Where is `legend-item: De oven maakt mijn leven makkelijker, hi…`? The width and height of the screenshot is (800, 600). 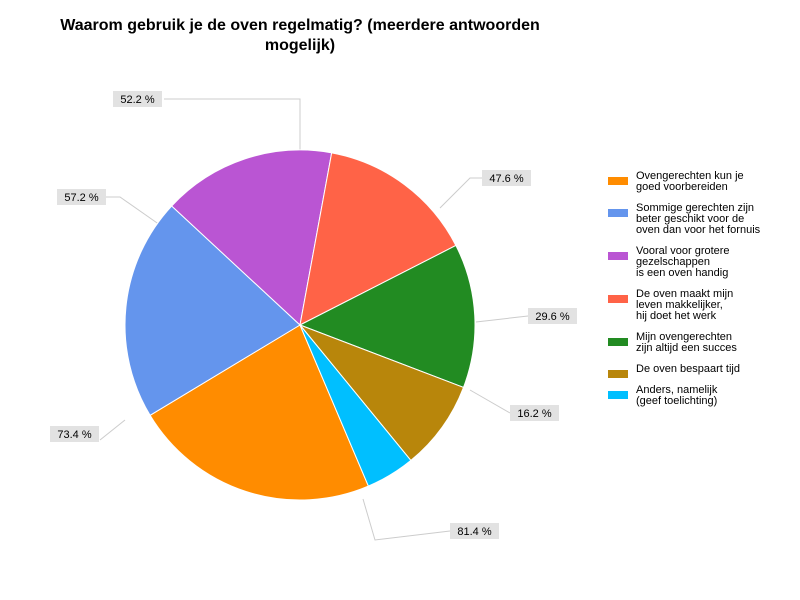 legend-item: De oven maakt mijn leven makkelijker, hi… is located at coordinates (703, 305).